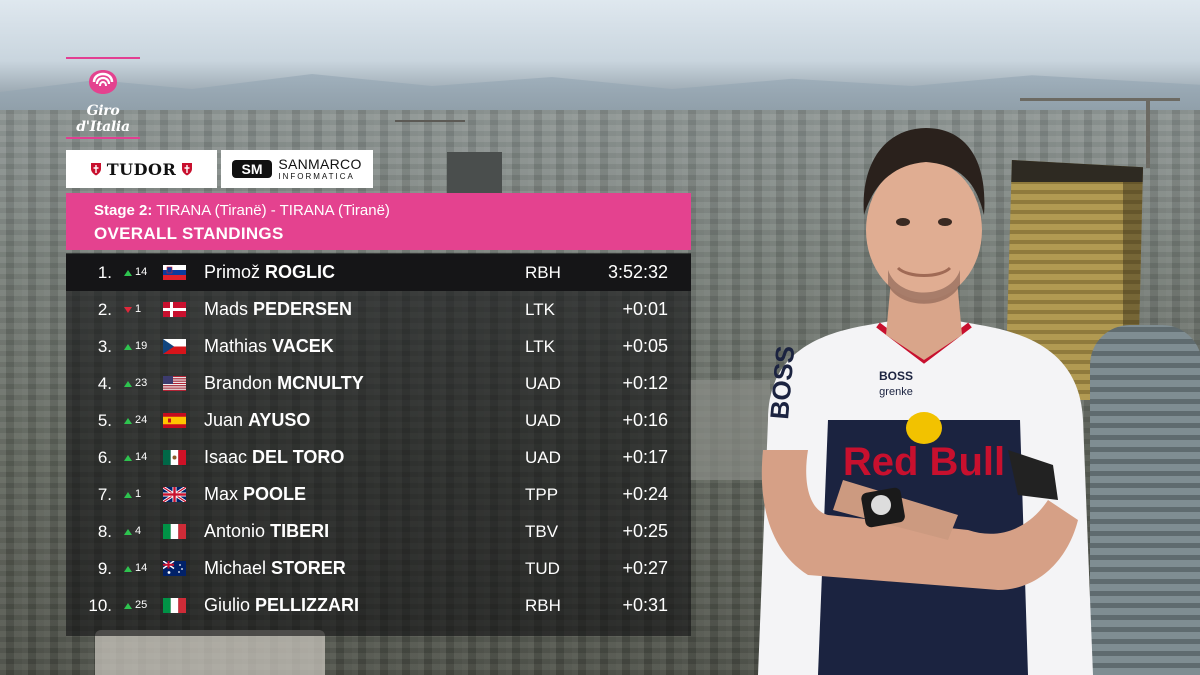  What do you see at coordinates (104, 568) in the screenshot?
I see `rank: 9.` at bounding box center [104, 568].